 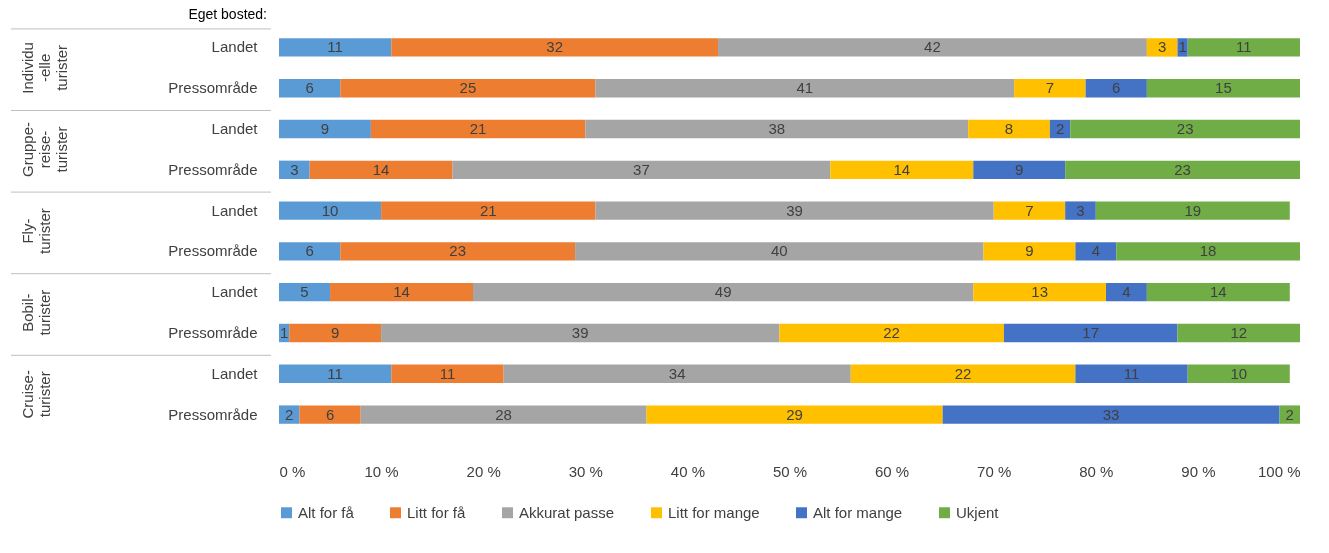 I want to click on data-label: 19, so click(x=1193, y=210).